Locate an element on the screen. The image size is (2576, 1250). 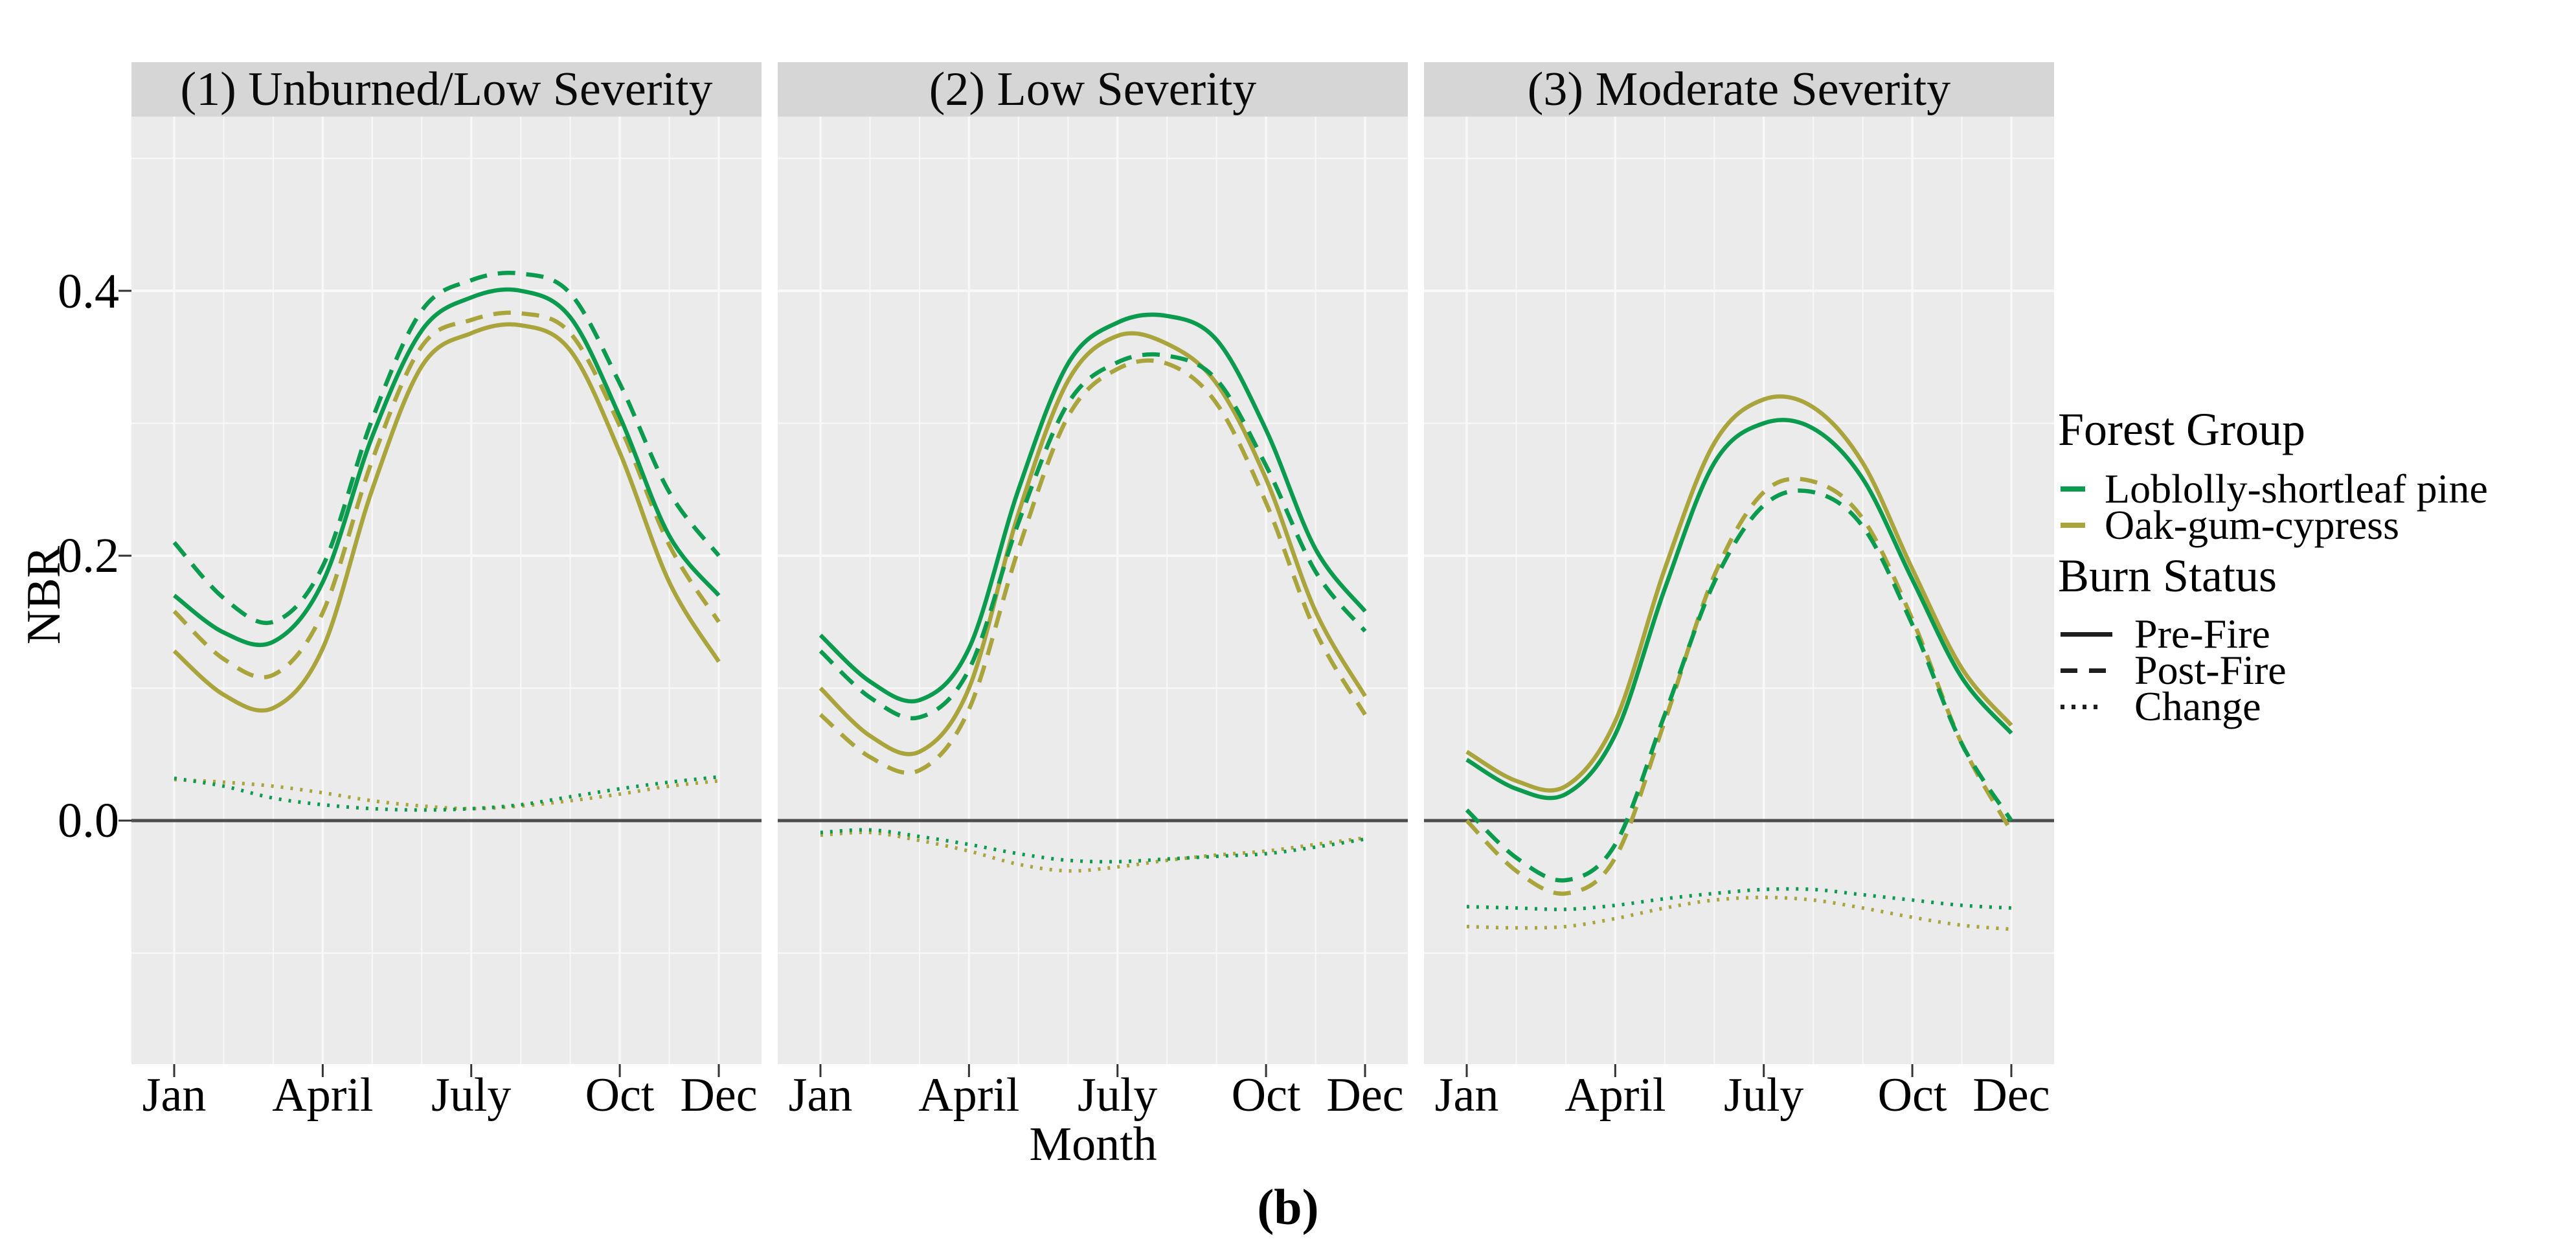
legend-item-post-fire: Post-Fire is located at coordinates (2174, 670).